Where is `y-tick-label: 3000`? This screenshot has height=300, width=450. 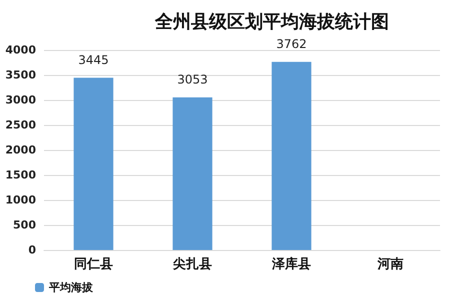
y-tick-label: 3000 is located at coordinates (20, 100).